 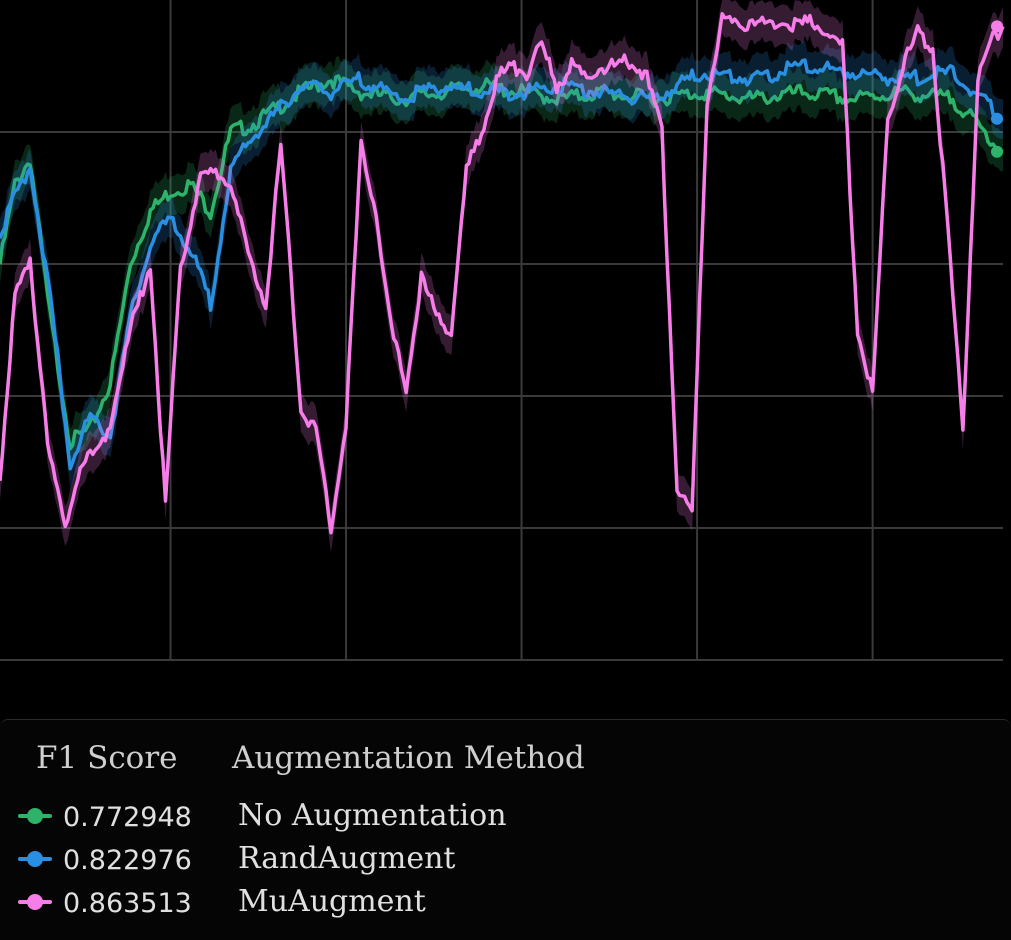 What do you see at coordinates (505, 861) in the screenshot?
I see `legend-row-randaugment: 0.822976 RandAugment` at bounding box center [505, 861].